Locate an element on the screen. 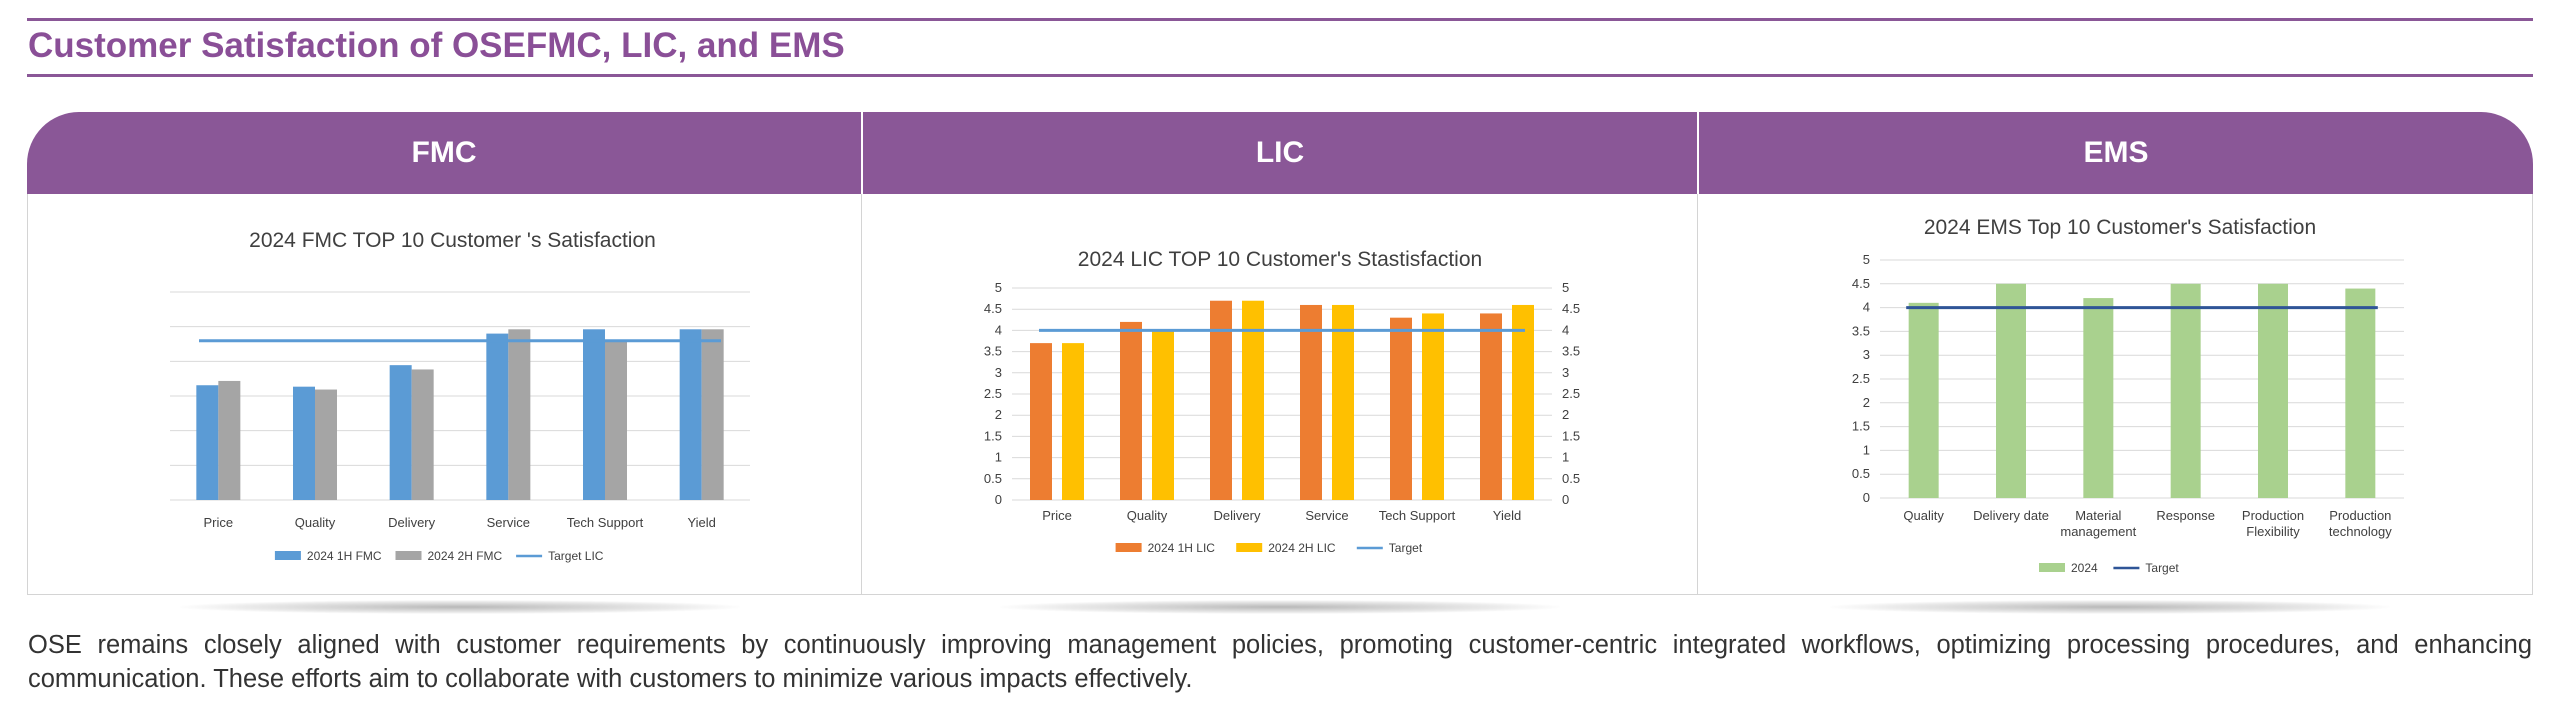 The image size is (2560, 709). x-tick-label: Yield is located at coordinates (701, 522).